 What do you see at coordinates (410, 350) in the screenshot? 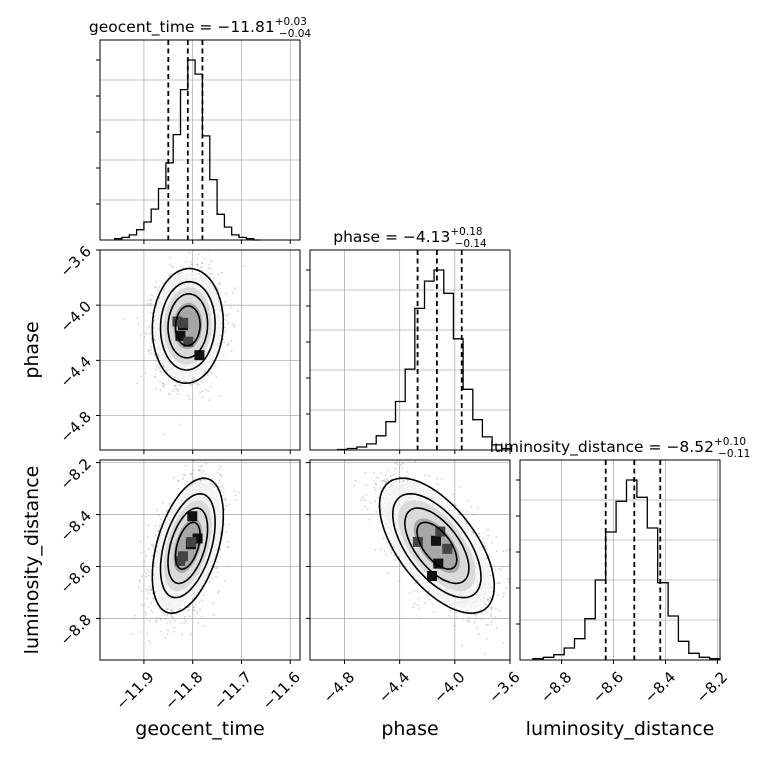
I see `panel-background-phase-phase` at bounding box center [410, 350].